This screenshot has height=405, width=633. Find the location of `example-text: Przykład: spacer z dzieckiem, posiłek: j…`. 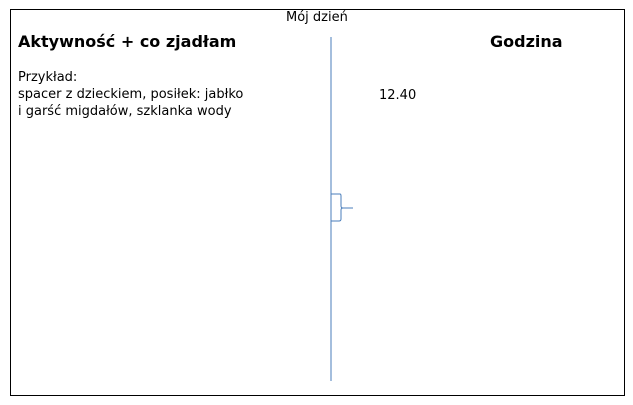

example-text: Przykład: spacer z dzieckiem, posiłek: j… is located at coordinates (130, 94).